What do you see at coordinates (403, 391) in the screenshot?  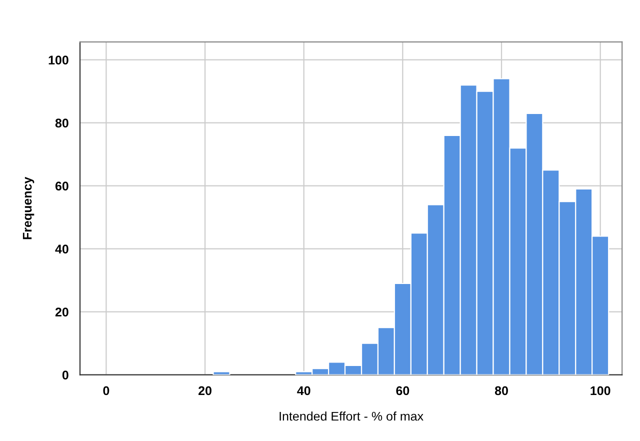 I see `x-tick-label: 60` at bounding box center [403, 391].